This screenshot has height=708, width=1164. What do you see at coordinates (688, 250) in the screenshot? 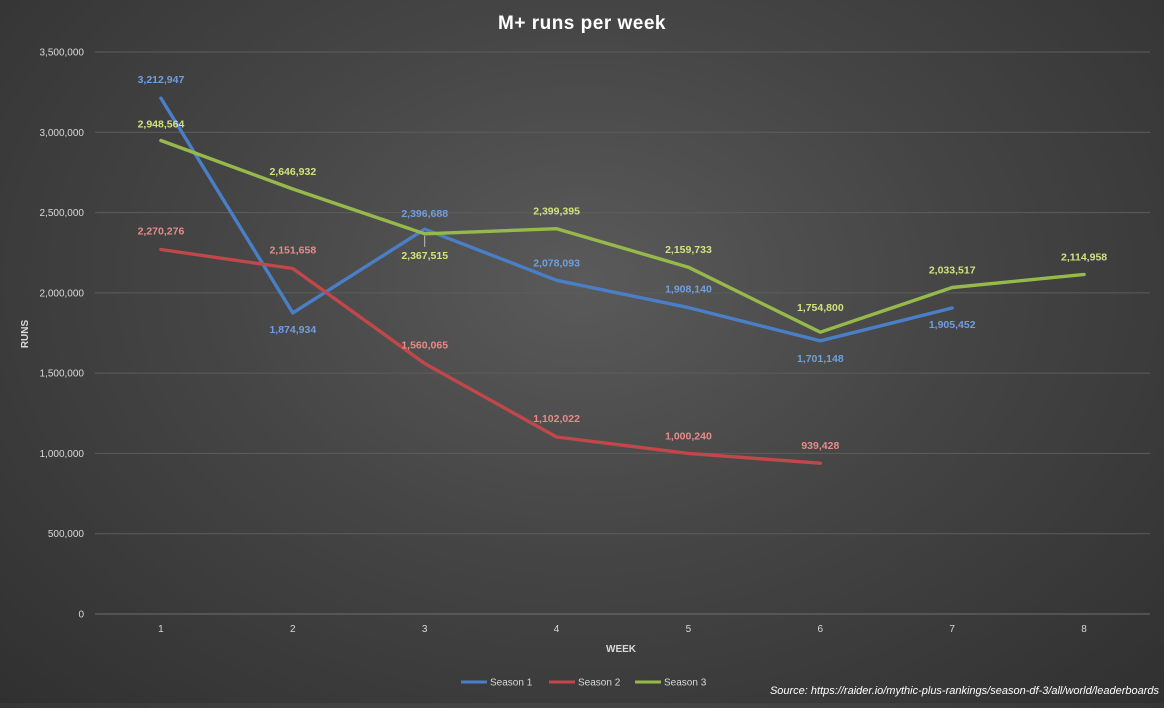
I see `season-3-data-label: 2,159,733` at bounding box center [688, 250].